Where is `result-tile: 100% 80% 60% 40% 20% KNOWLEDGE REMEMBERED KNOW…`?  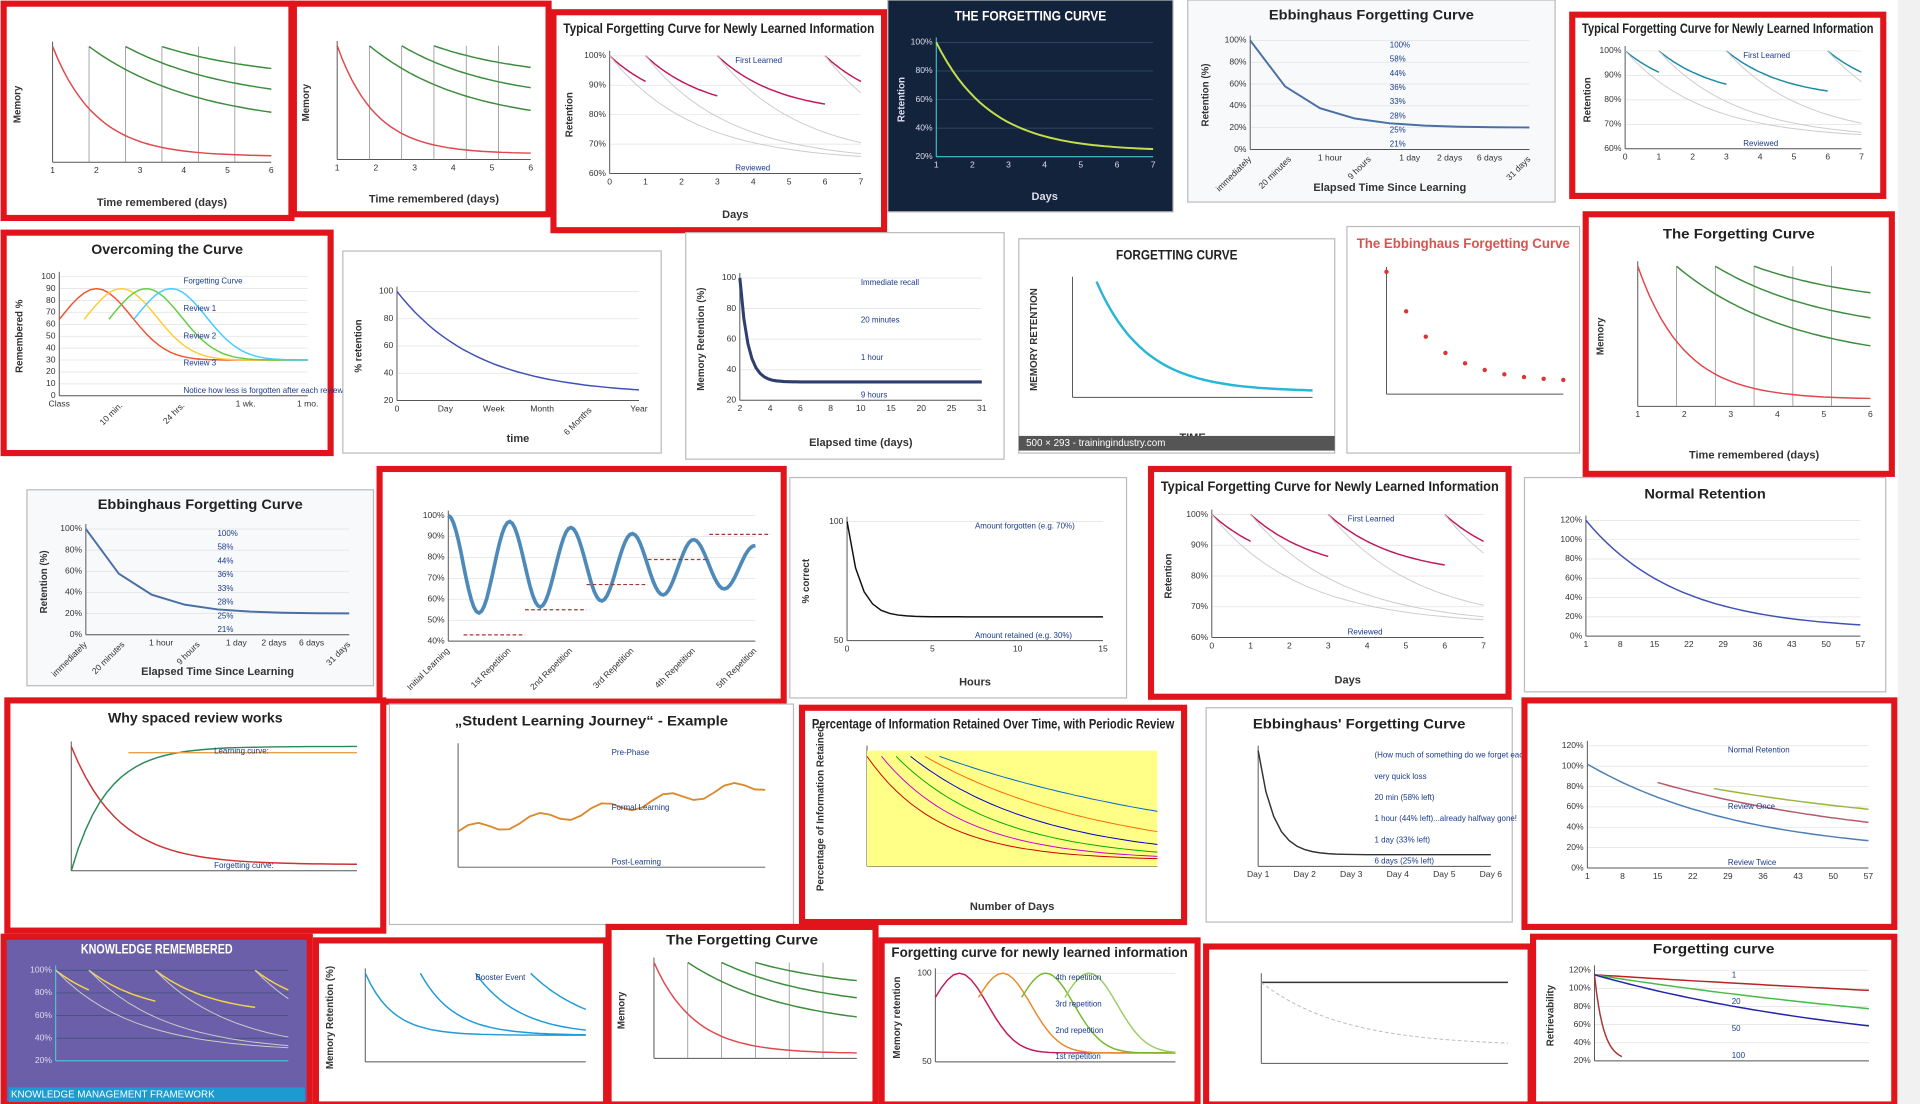
result-tile: 100% 80% 60% 40% 20% KNOWLEDGE REMEMBERED KNOW… is located at coordinates (156, 1018).